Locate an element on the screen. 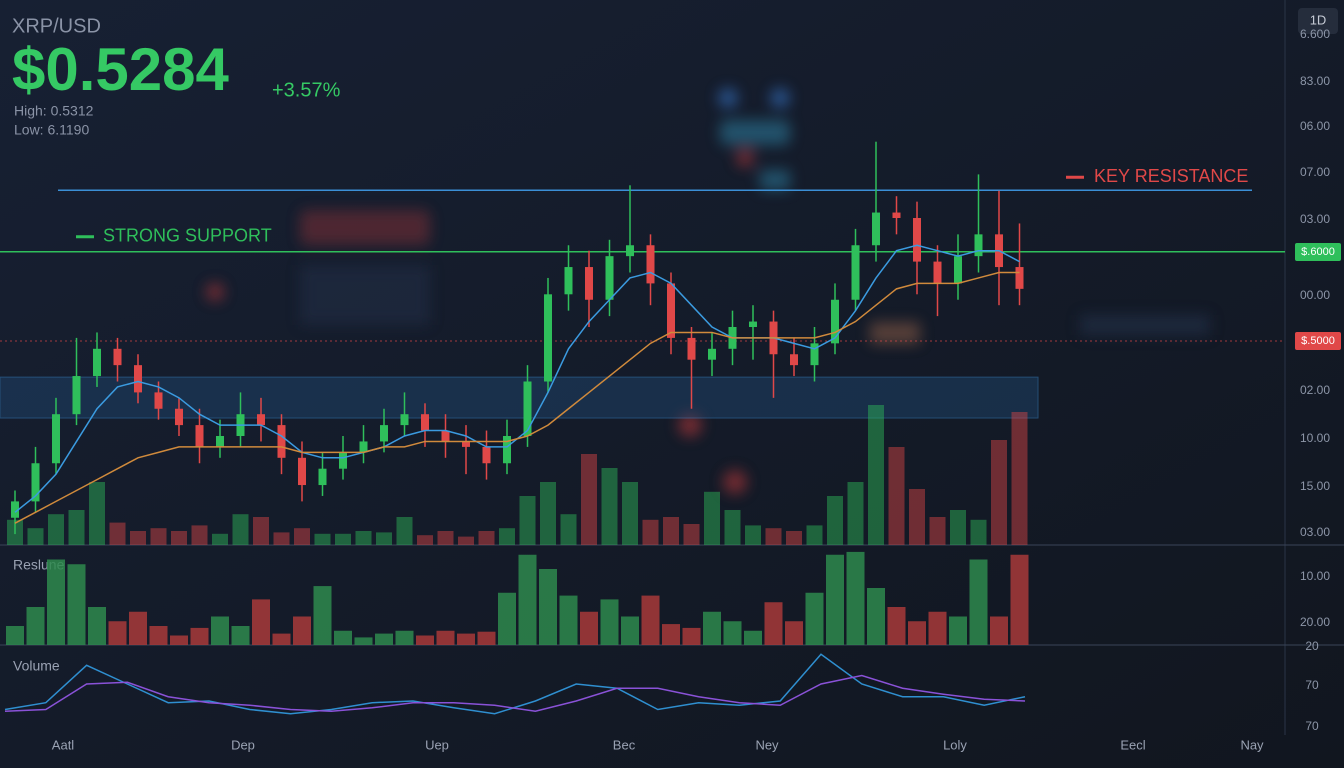  price-badge-label: $.5000 is located at coordinates (1318, 341).